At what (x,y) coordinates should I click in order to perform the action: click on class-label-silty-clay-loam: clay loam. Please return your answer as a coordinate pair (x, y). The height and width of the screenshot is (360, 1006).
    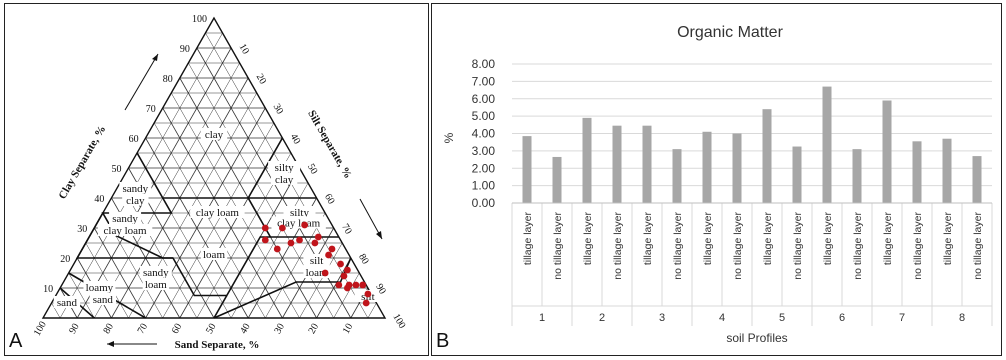
    Looking at the image, I should click on (299, 224).